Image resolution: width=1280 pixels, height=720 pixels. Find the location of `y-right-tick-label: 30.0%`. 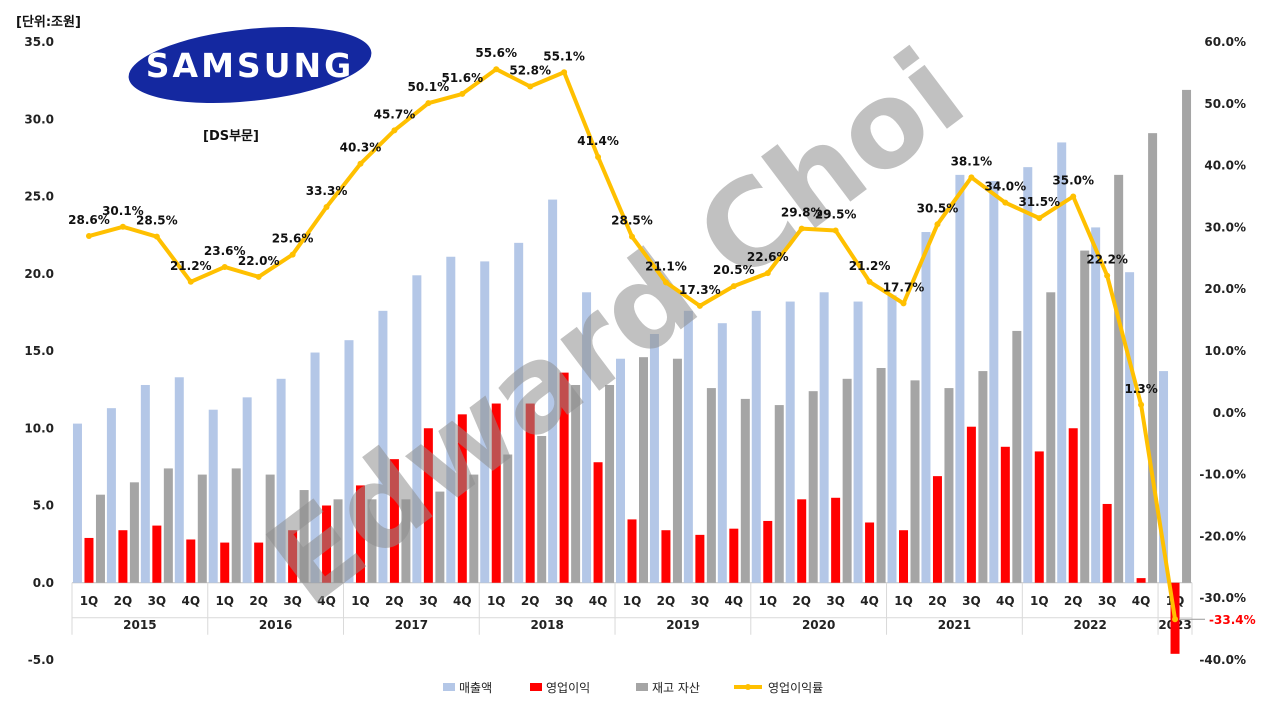

y-right-tick-label: 30.0% is located at coordinates (1225, 227).